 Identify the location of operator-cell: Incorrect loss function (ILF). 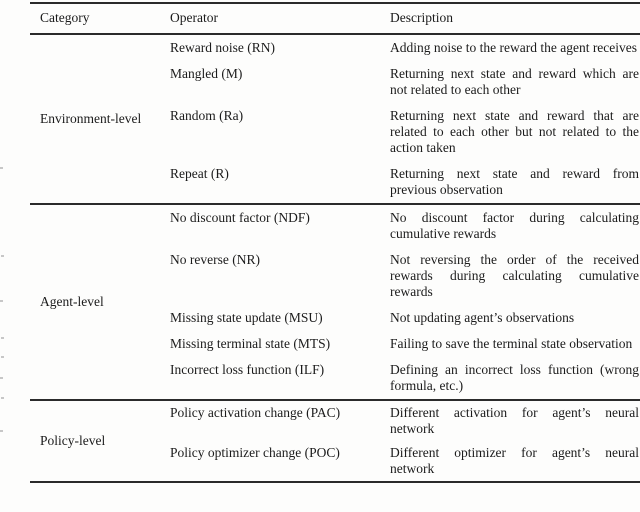
(247, 369).